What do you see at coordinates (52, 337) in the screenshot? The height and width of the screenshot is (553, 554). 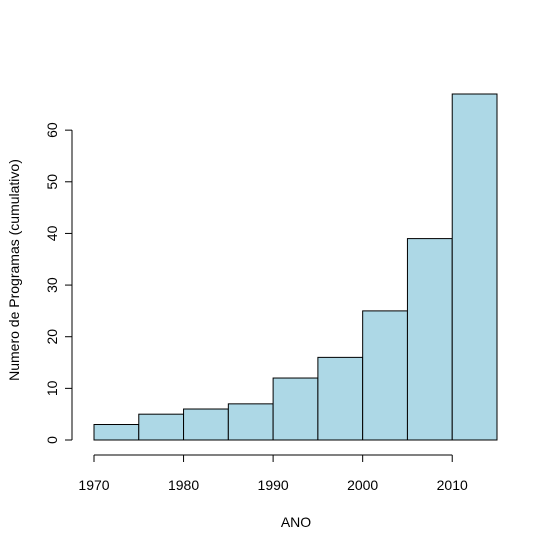 I see `y-tick-label: 20` at bounding box center [52, 337].